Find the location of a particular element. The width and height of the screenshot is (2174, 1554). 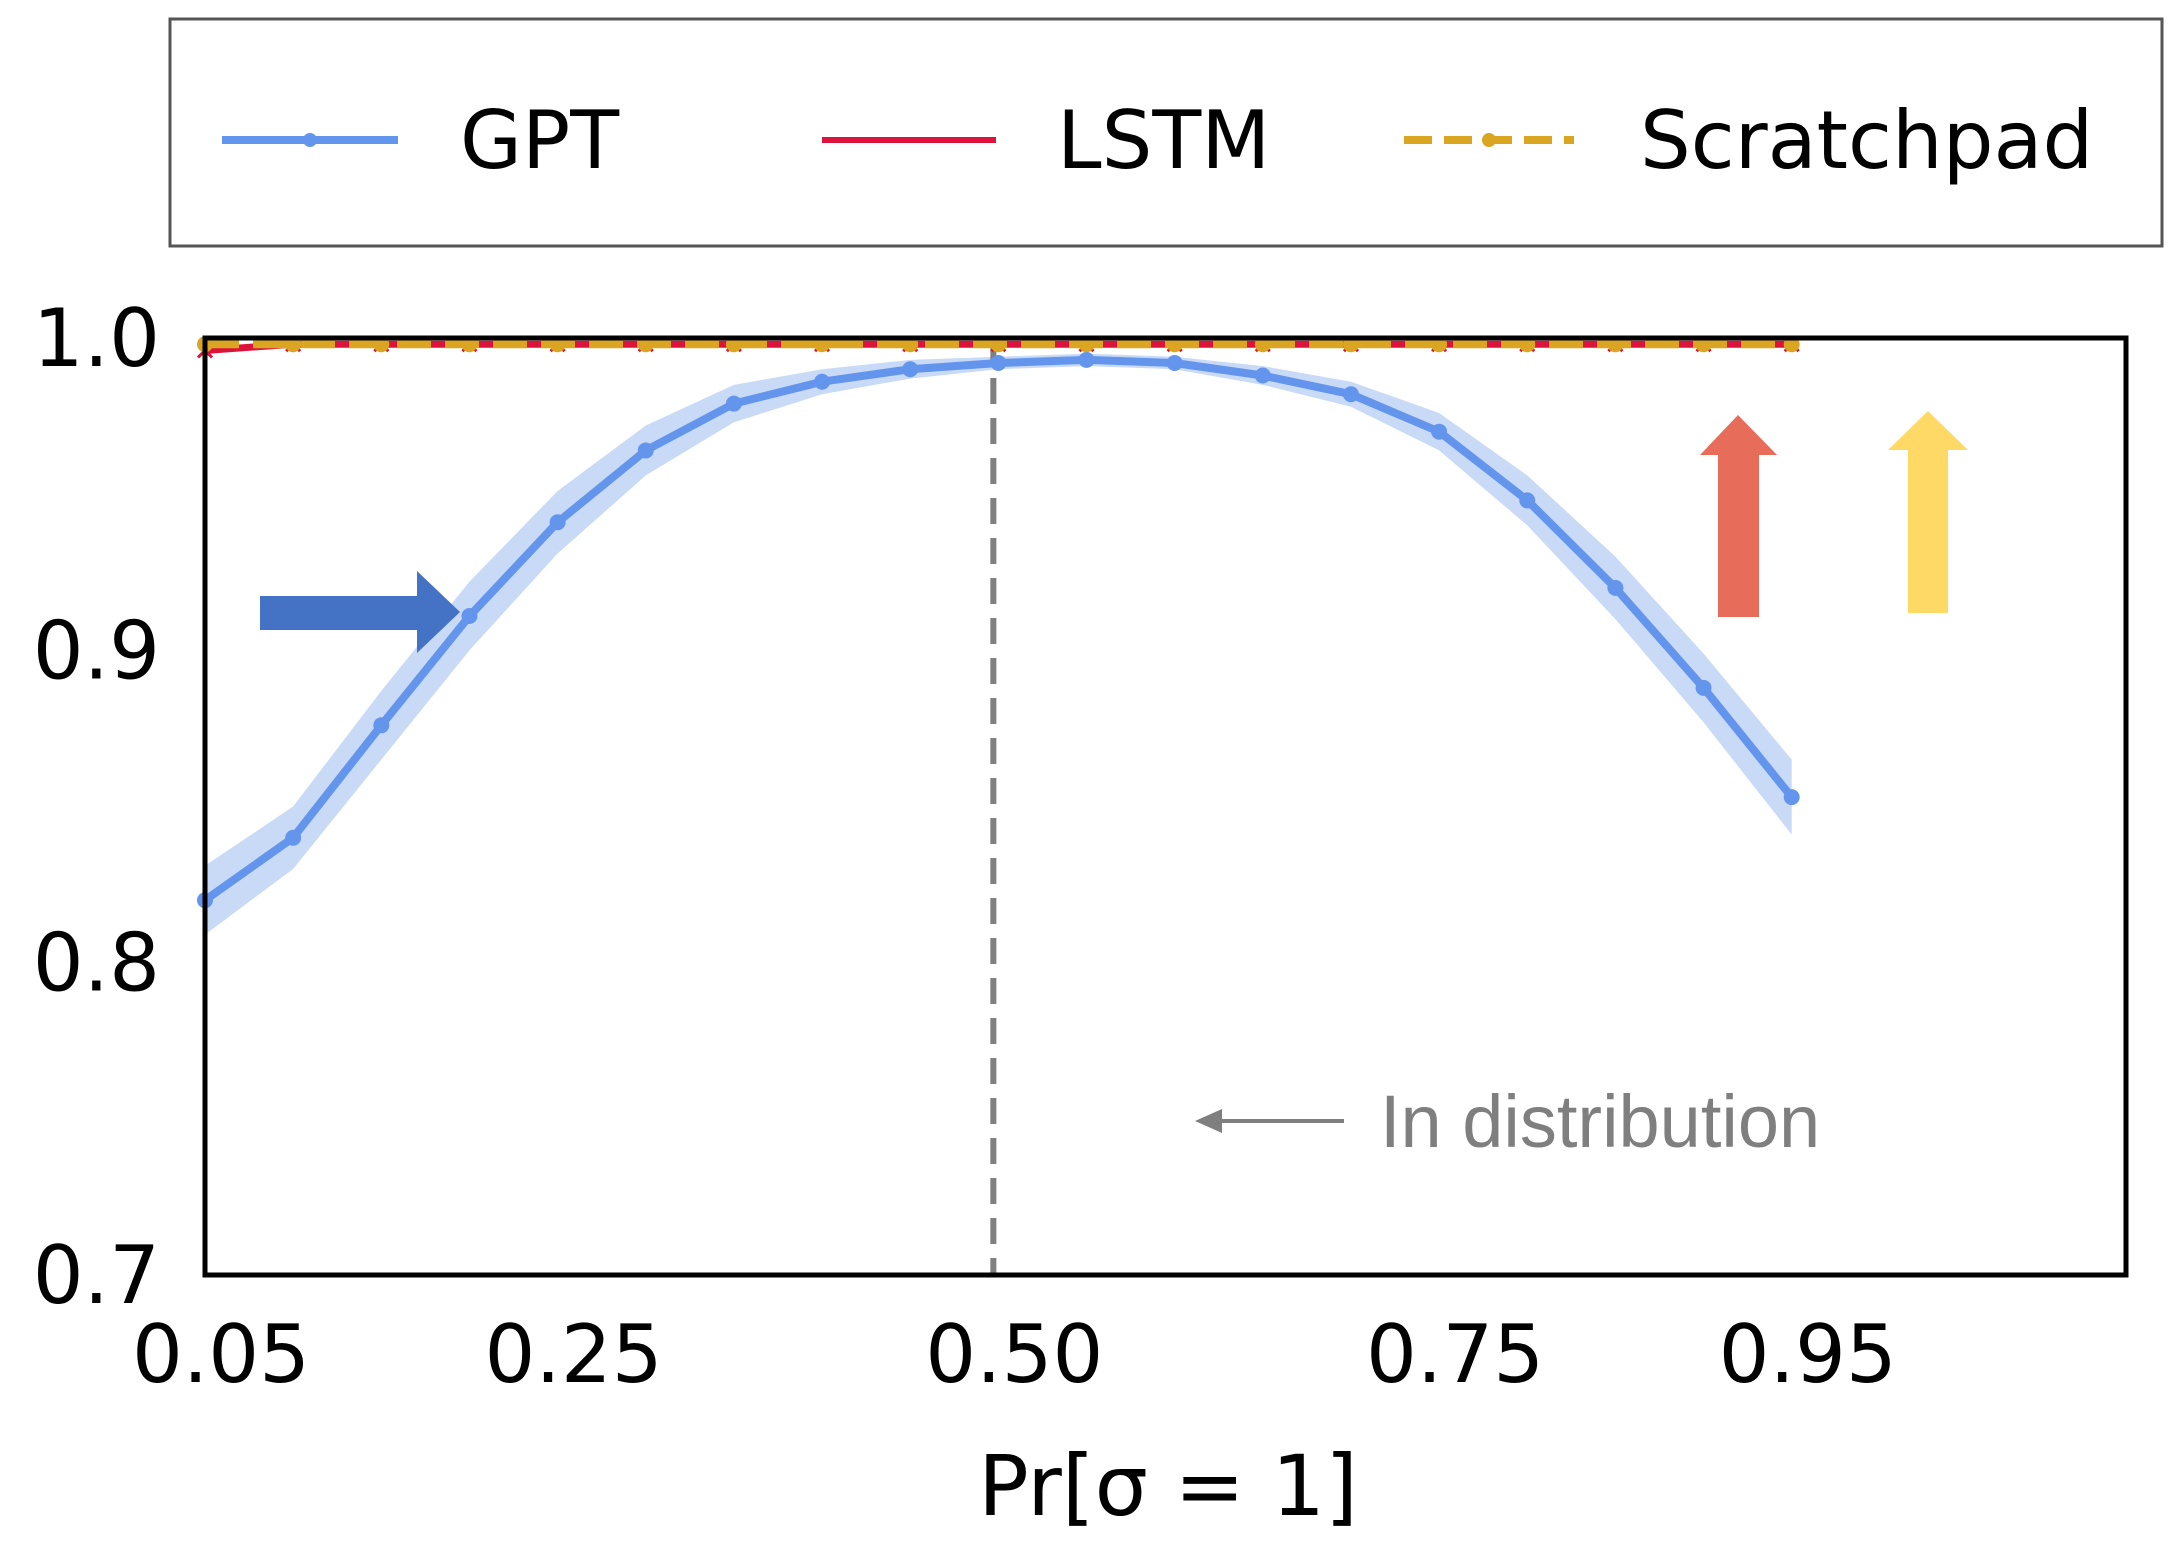

arrow-right-blue is located at coordinates (360, 612).